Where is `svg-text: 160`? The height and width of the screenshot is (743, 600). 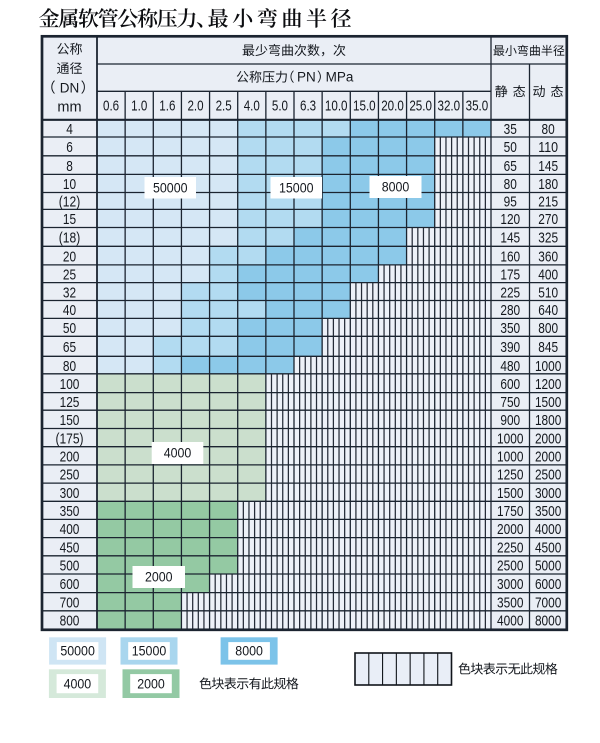 svg-text: 160 is located at coordinates (510, 256).